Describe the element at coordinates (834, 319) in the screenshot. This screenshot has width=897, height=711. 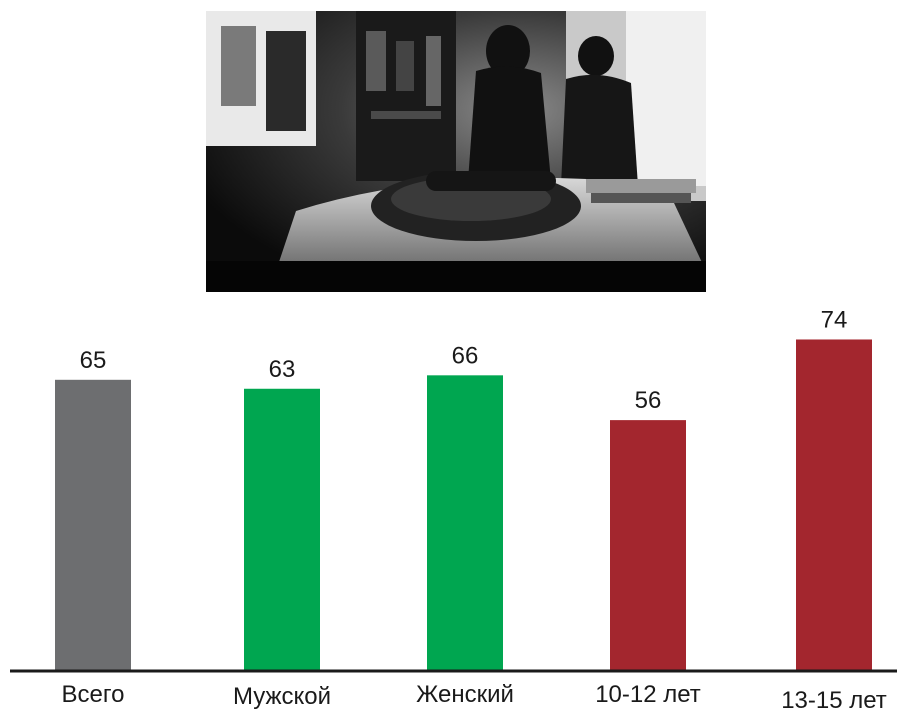
I see `value-label-4: 74` at that location.